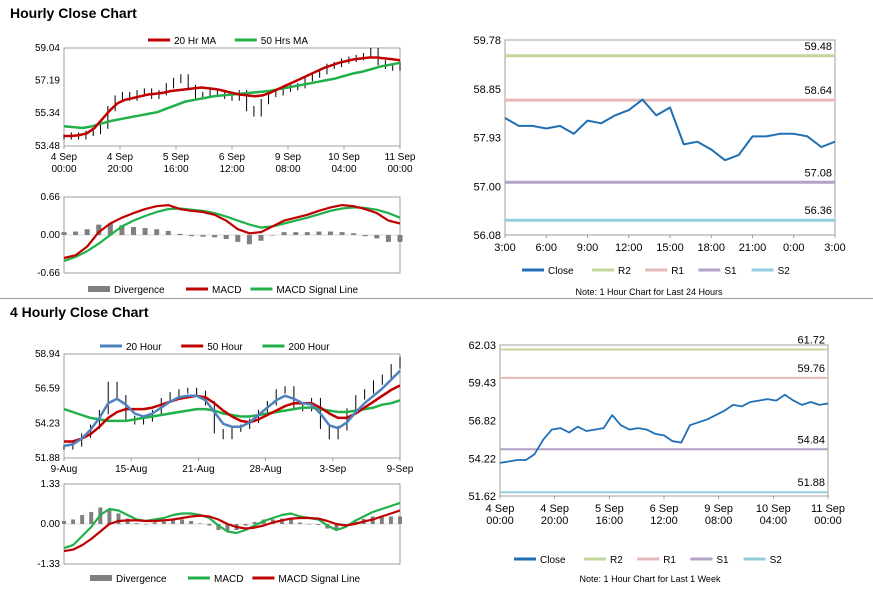  I want to click on hourly-levels-xtick-6: 21:00, so click(753, 248).